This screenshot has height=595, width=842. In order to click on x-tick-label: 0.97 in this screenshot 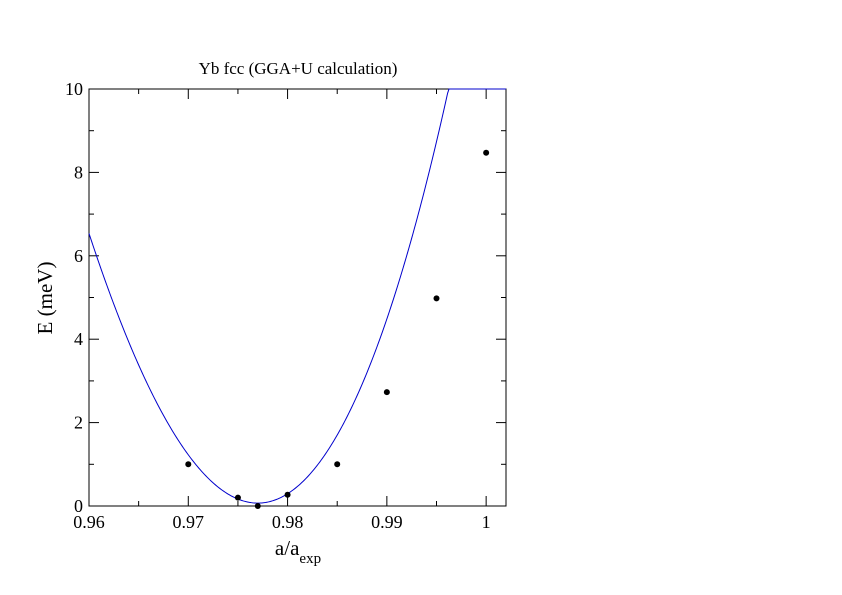, I will do `click(189, 522)`.